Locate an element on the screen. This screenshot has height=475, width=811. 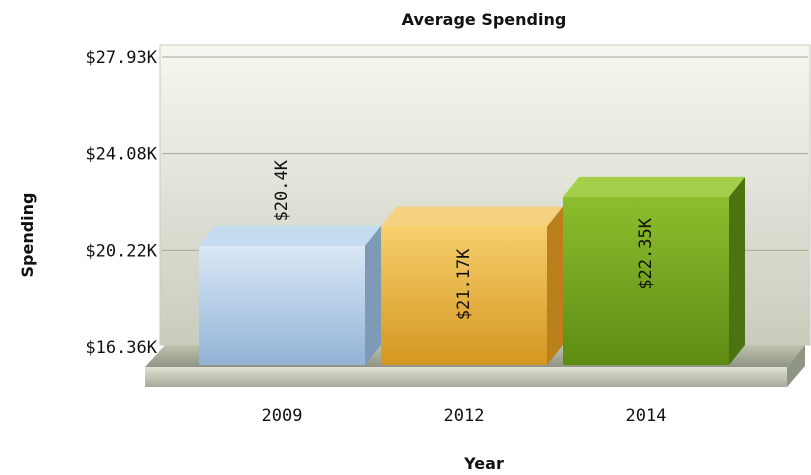
bar-side-2009 is located at coordinates (373, 295).